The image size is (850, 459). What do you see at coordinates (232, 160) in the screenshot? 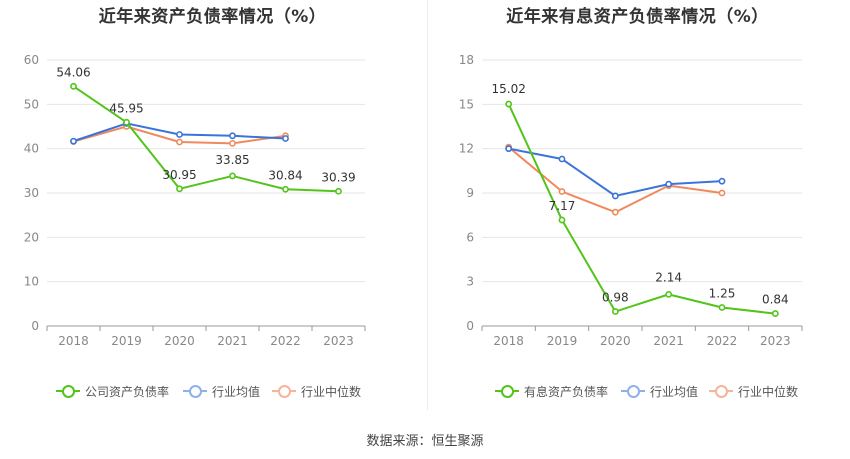
I see `data-label: 33.85` at bounding box center [232, 160].